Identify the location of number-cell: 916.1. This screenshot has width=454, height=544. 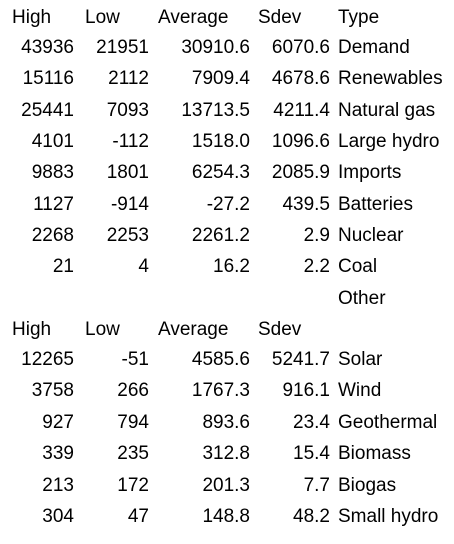
(306, 391).